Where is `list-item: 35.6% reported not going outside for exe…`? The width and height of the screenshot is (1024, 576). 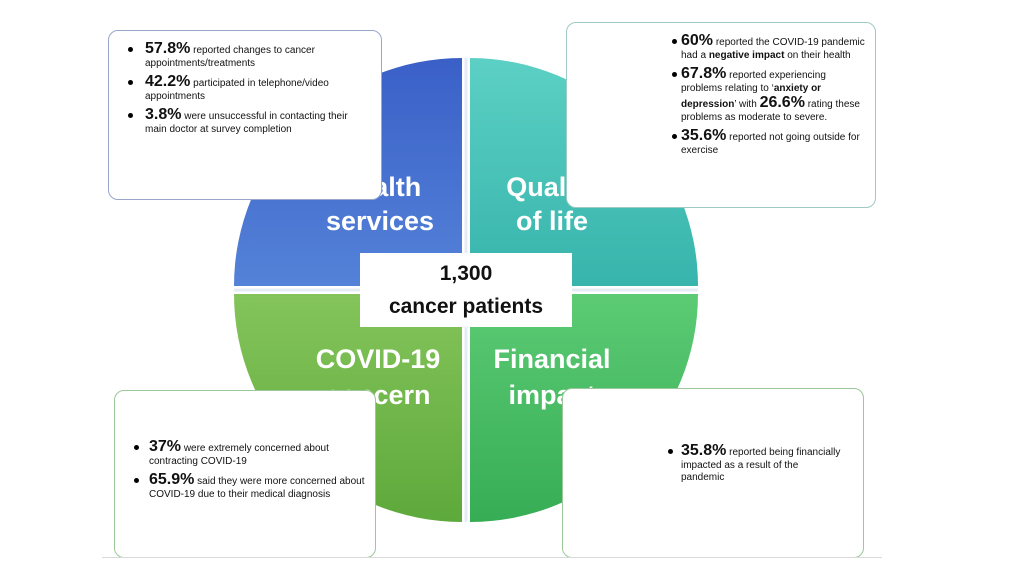
list-item: 35.6% reported not going outside for exe… is located at coordinates (765, 142).